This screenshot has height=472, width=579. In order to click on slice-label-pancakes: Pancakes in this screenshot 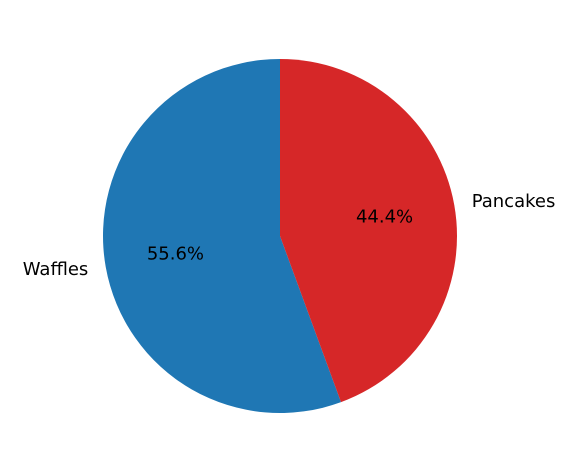, I will do `click(514, 201)`.